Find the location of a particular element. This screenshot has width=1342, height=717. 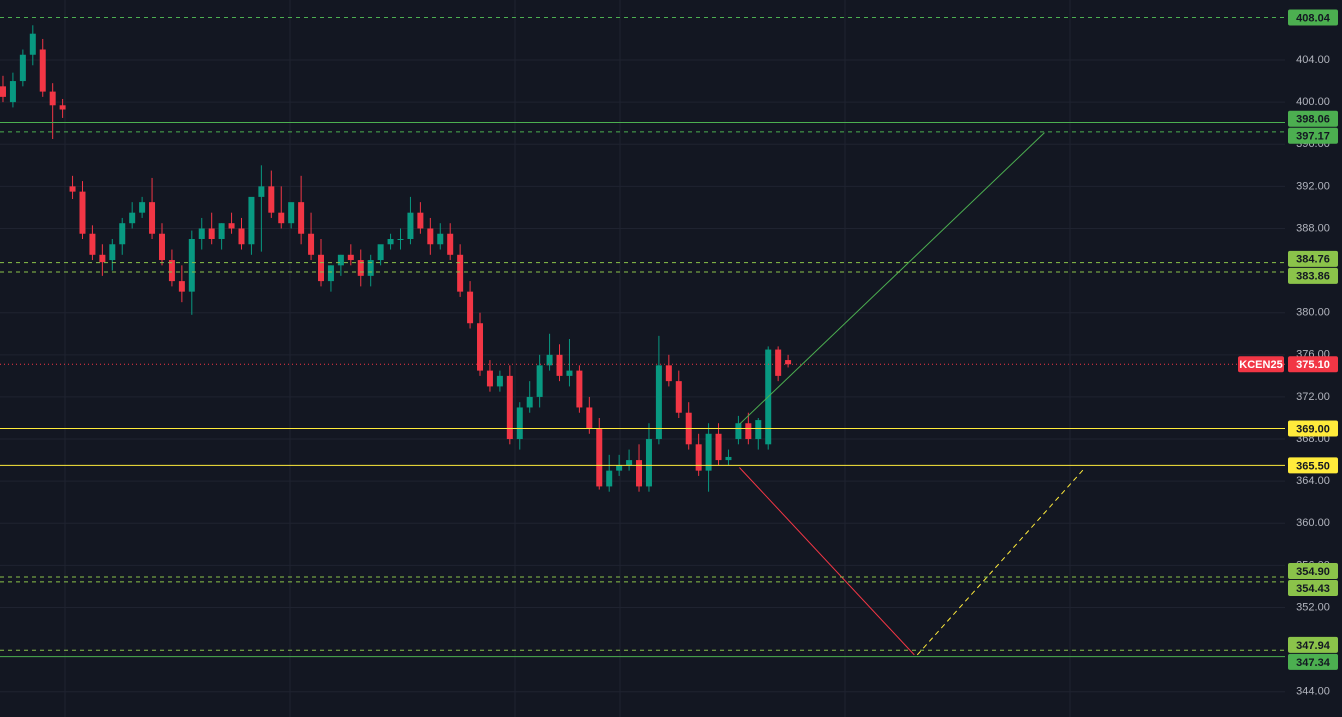

y-tick-label: 400.00 is located at coordinates (1313, 102).